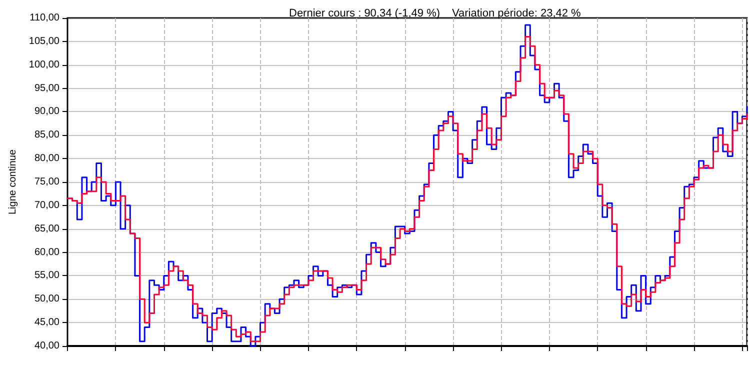 The width and height of the screenshot is (750, 370). Describe the element at coordinates (47, 299) in the screenshot. I see `y-tick-label: 50,00` at that location.